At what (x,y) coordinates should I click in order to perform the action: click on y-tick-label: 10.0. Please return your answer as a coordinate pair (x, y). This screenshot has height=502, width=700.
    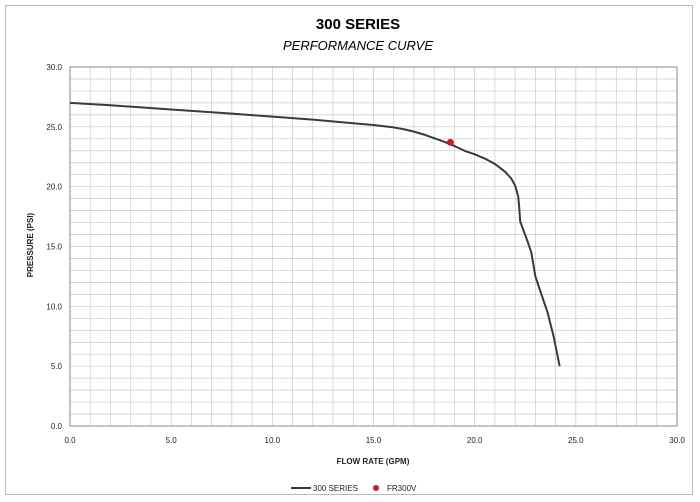
    Looking at the image, I should click on (54, 306).